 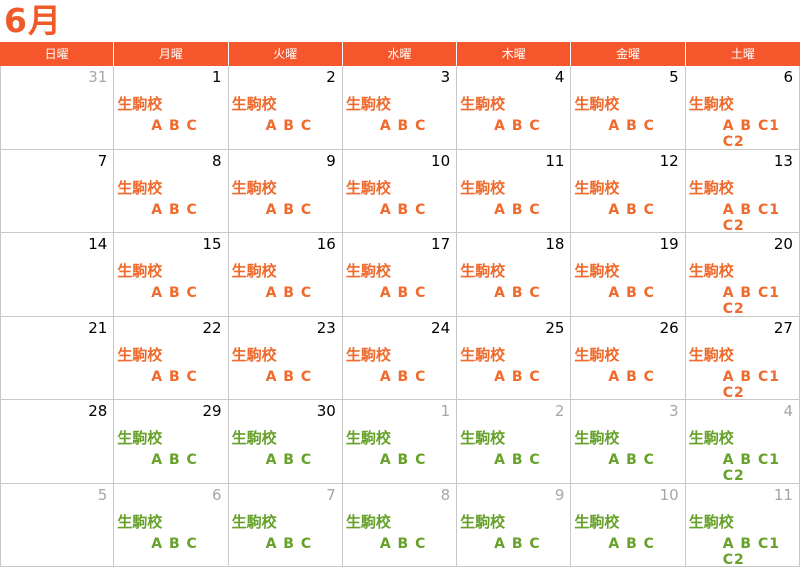 I want to click on calendar-day-cell: 27 生駒校 A B C1 C2, so click(x=742, y=358).